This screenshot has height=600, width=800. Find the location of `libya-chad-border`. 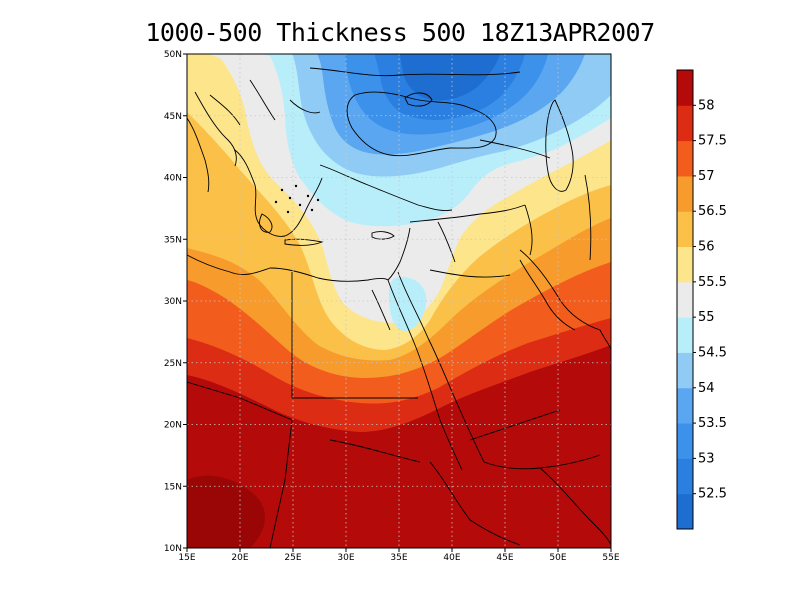

libya-chad-border is located at coordinates (240, 401).